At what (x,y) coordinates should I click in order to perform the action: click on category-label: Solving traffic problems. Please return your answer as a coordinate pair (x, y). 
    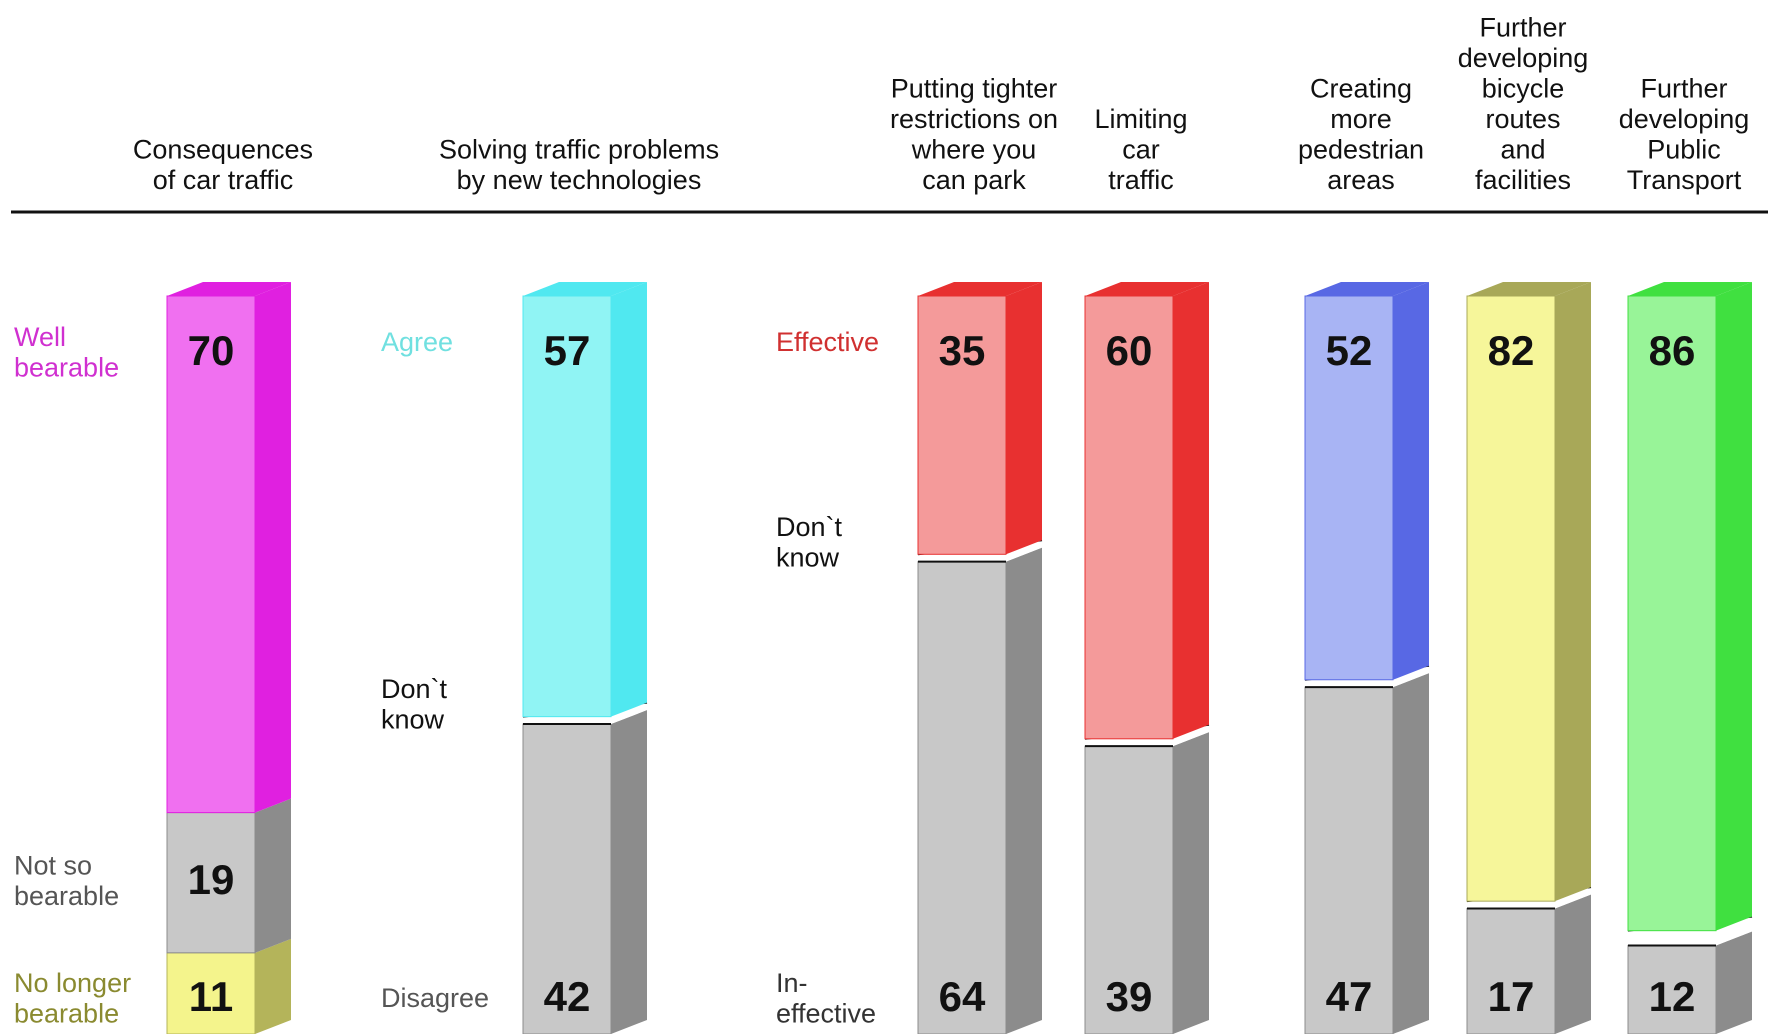
    Looking at the image, I should click on (579, 150).